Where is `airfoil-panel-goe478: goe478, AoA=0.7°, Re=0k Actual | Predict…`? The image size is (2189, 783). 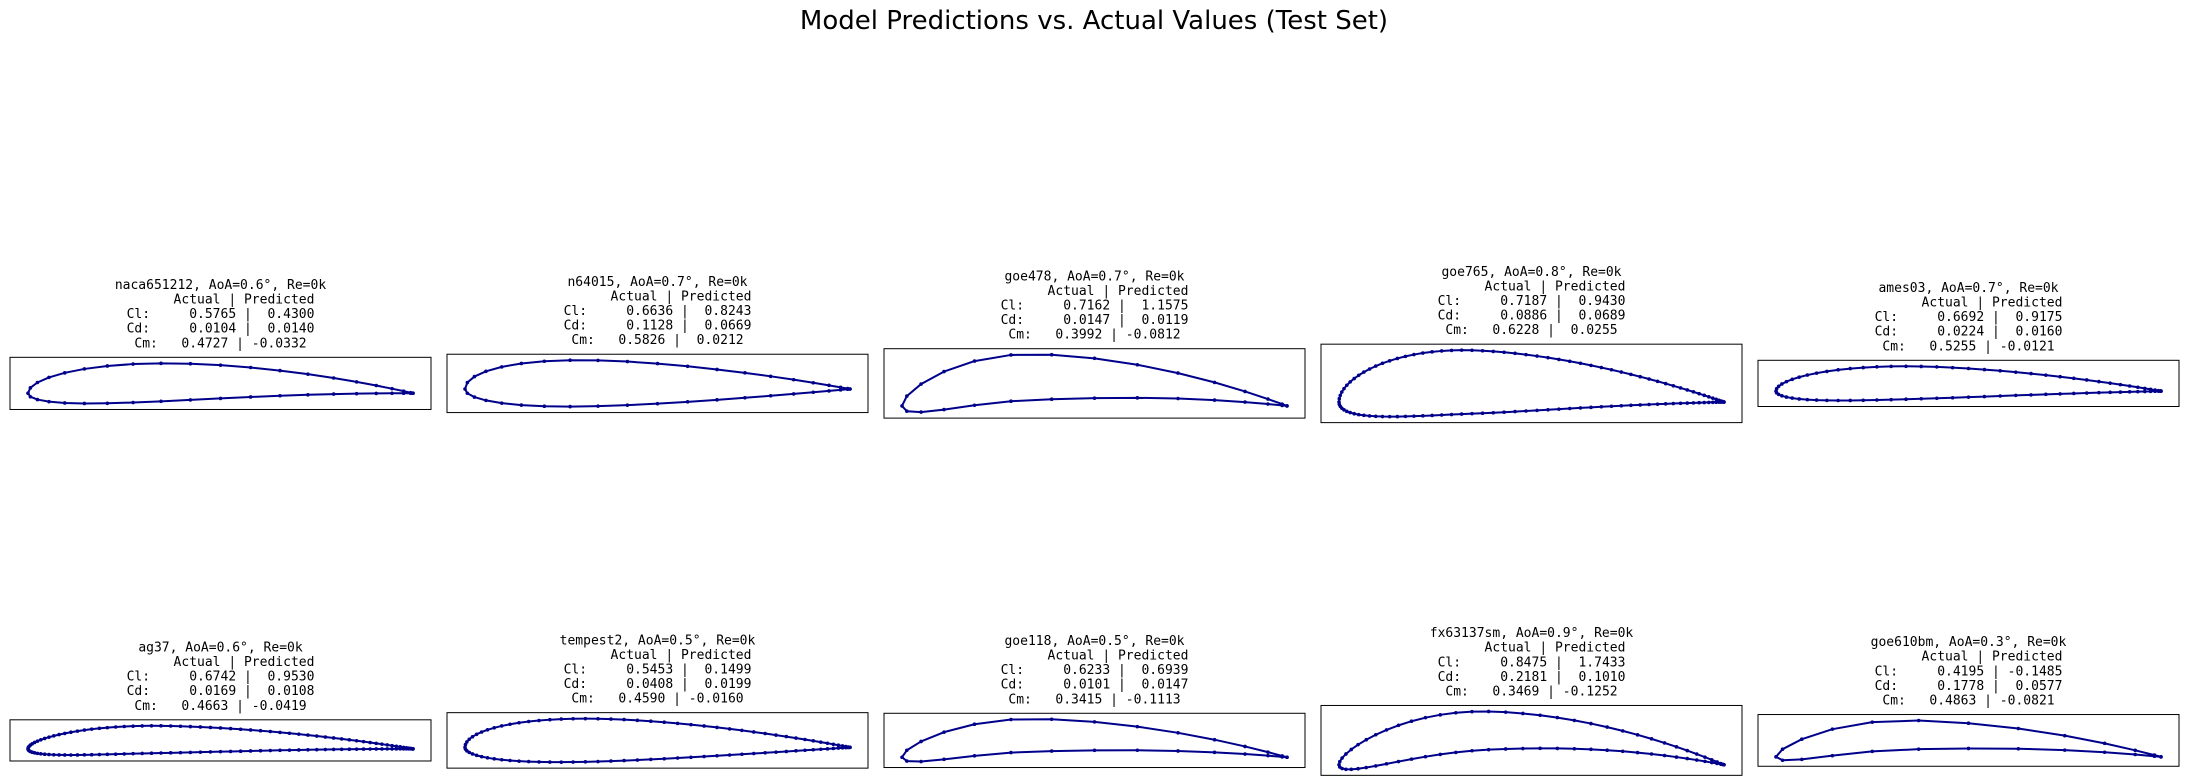
airfoil-panel-goe478: goe478, AoA=0.7°, Re=0k Actual | Predict… is located at coordinates (1094, 344).